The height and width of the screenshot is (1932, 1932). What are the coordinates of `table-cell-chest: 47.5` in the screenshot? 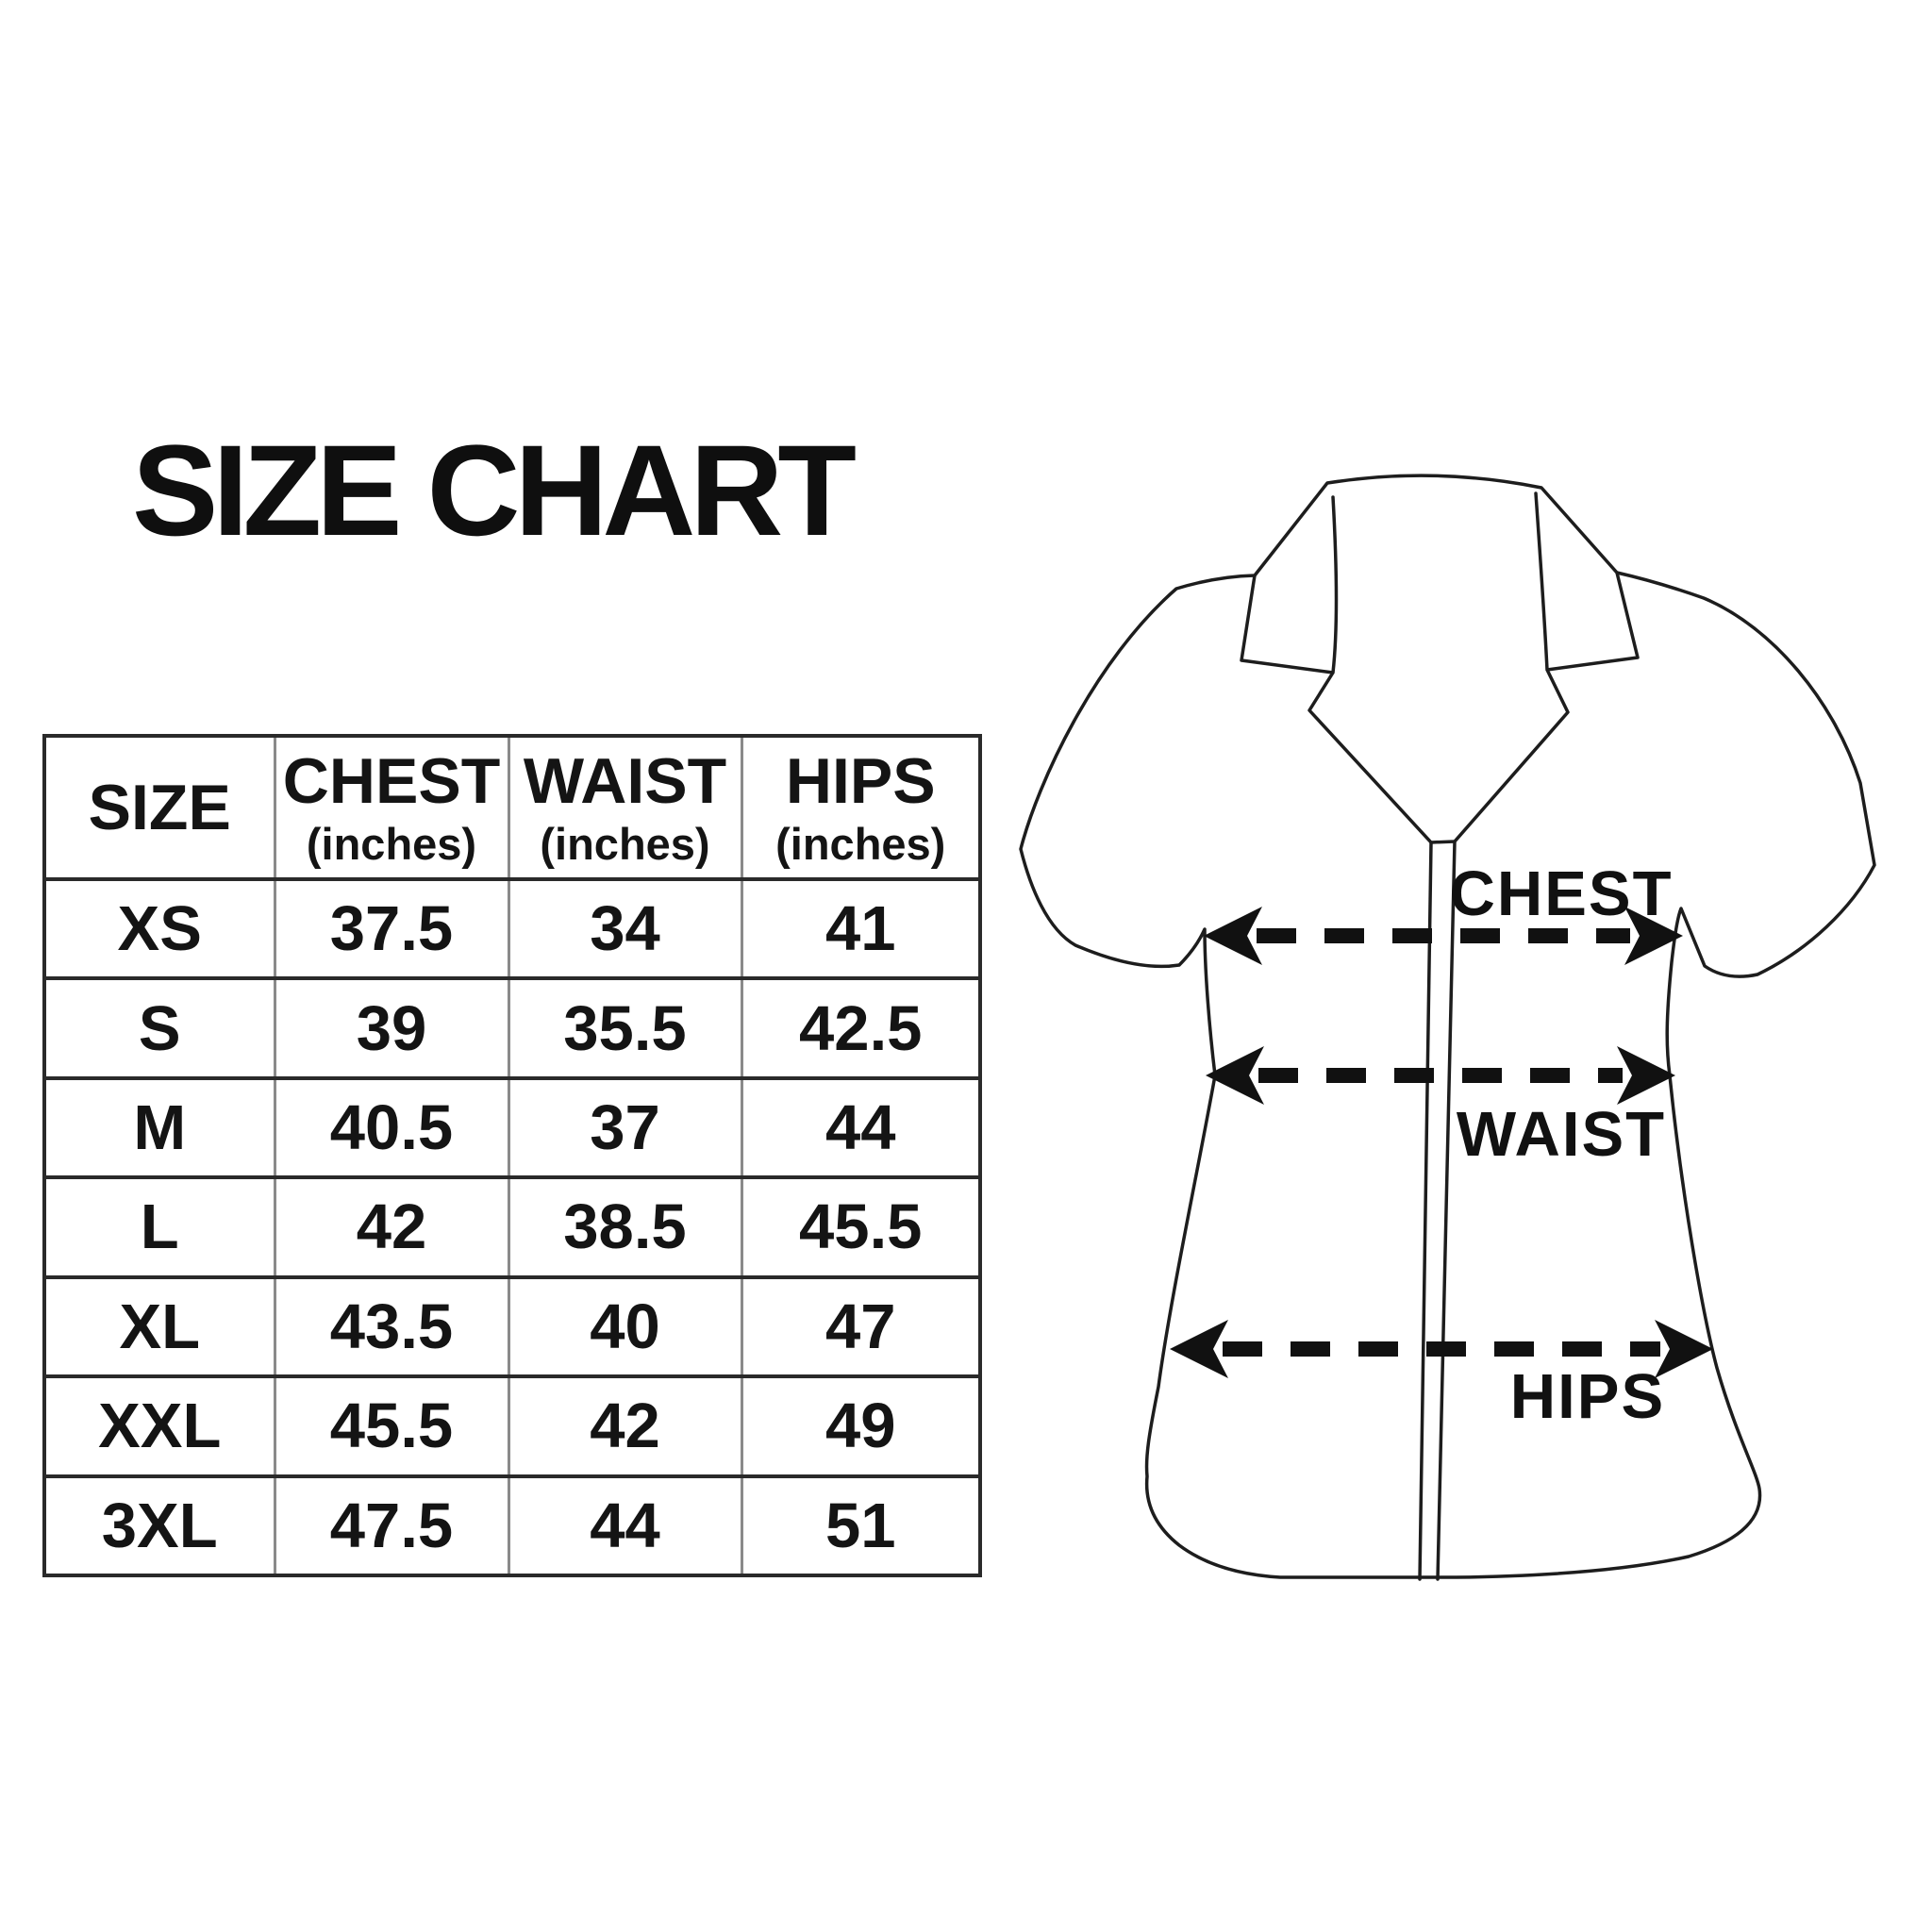 It's located at (391, 1526).